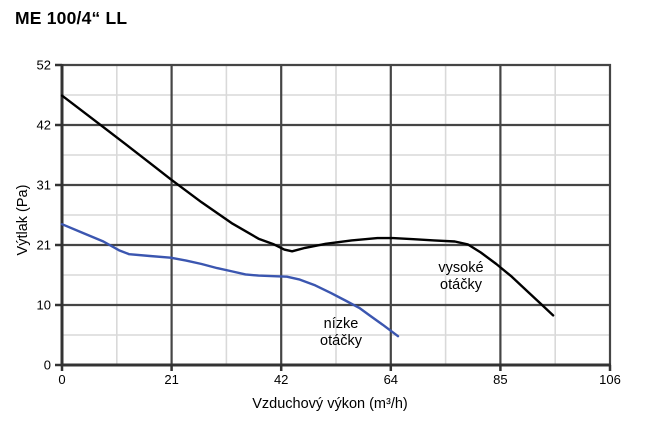 The width and height of the screenshot is (649, 426). I want to click on x-axis-tick-label: 85, so click(500, 379).